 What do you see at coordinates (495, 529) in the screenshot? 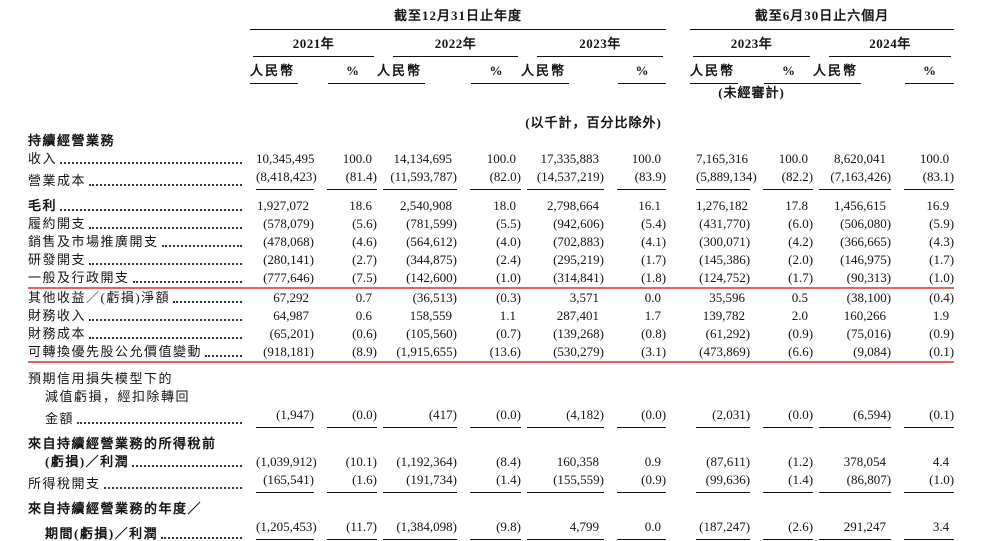
I see `value-text: (9.8)` at bounding box center [495, 529].